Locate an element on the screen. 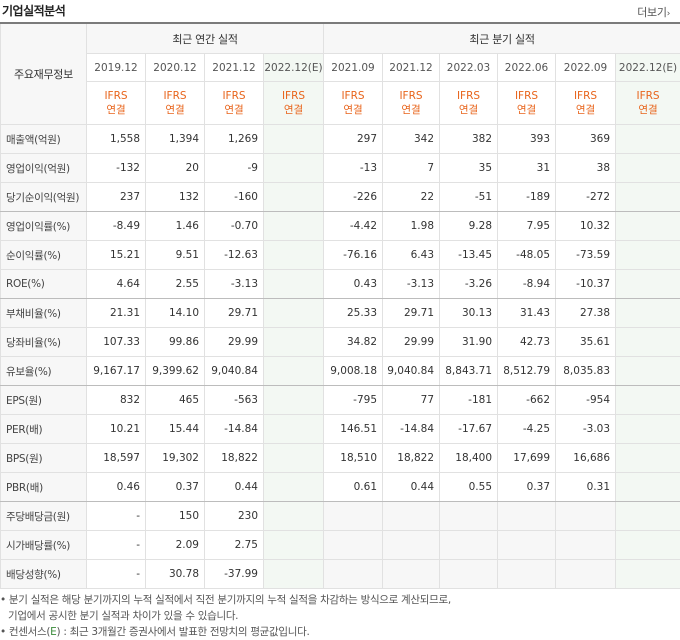 The width and height of the screenshot is (680, 640). table-cell: -9 is located at coordinates (234, 168).